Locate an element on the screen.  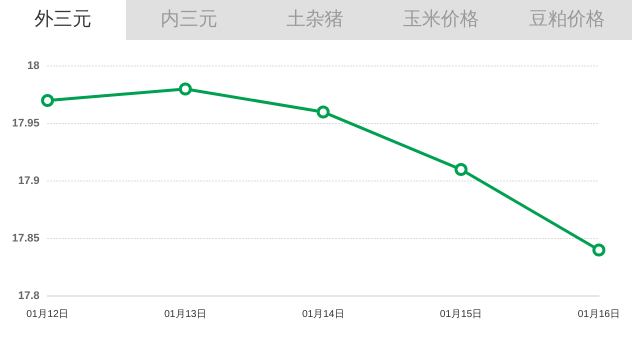
y-tick-label: 18 is located at coordinates (33, 66).